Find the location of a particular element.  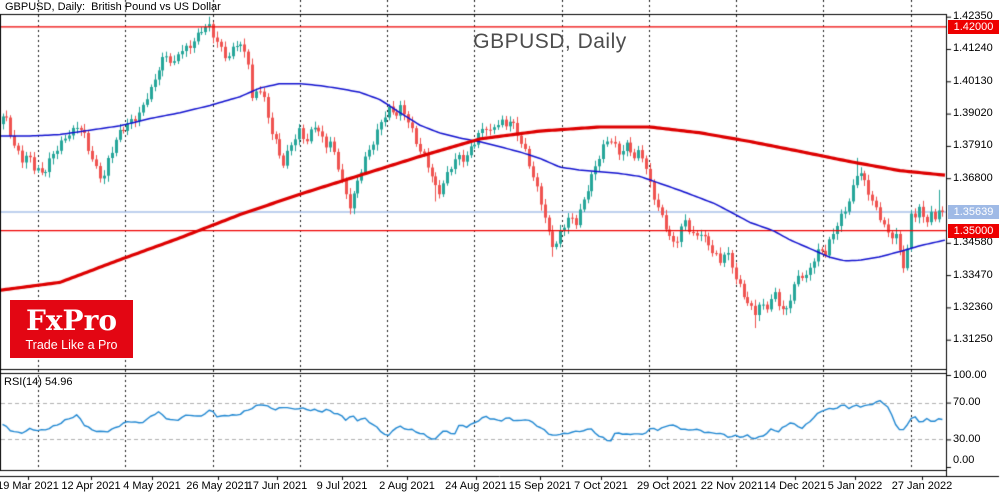

price-tick-label: 1.40130 is located at coordinates (973, 80).